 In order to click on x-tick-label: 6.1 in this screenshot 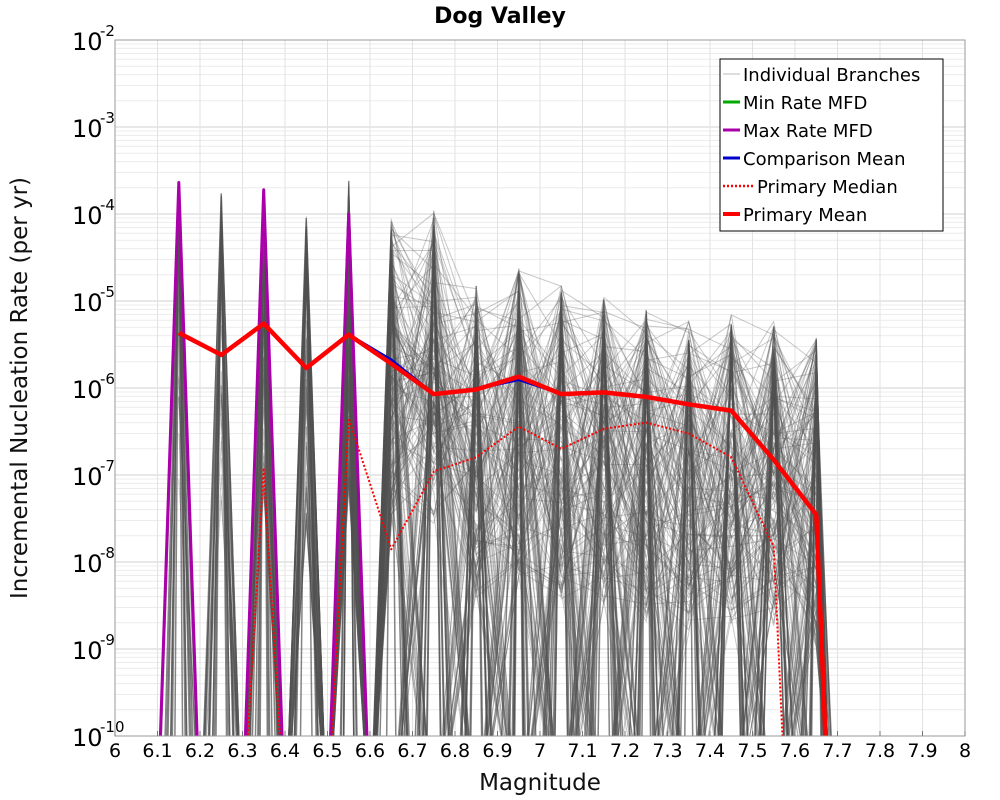, I will do `click(157, 751)`.